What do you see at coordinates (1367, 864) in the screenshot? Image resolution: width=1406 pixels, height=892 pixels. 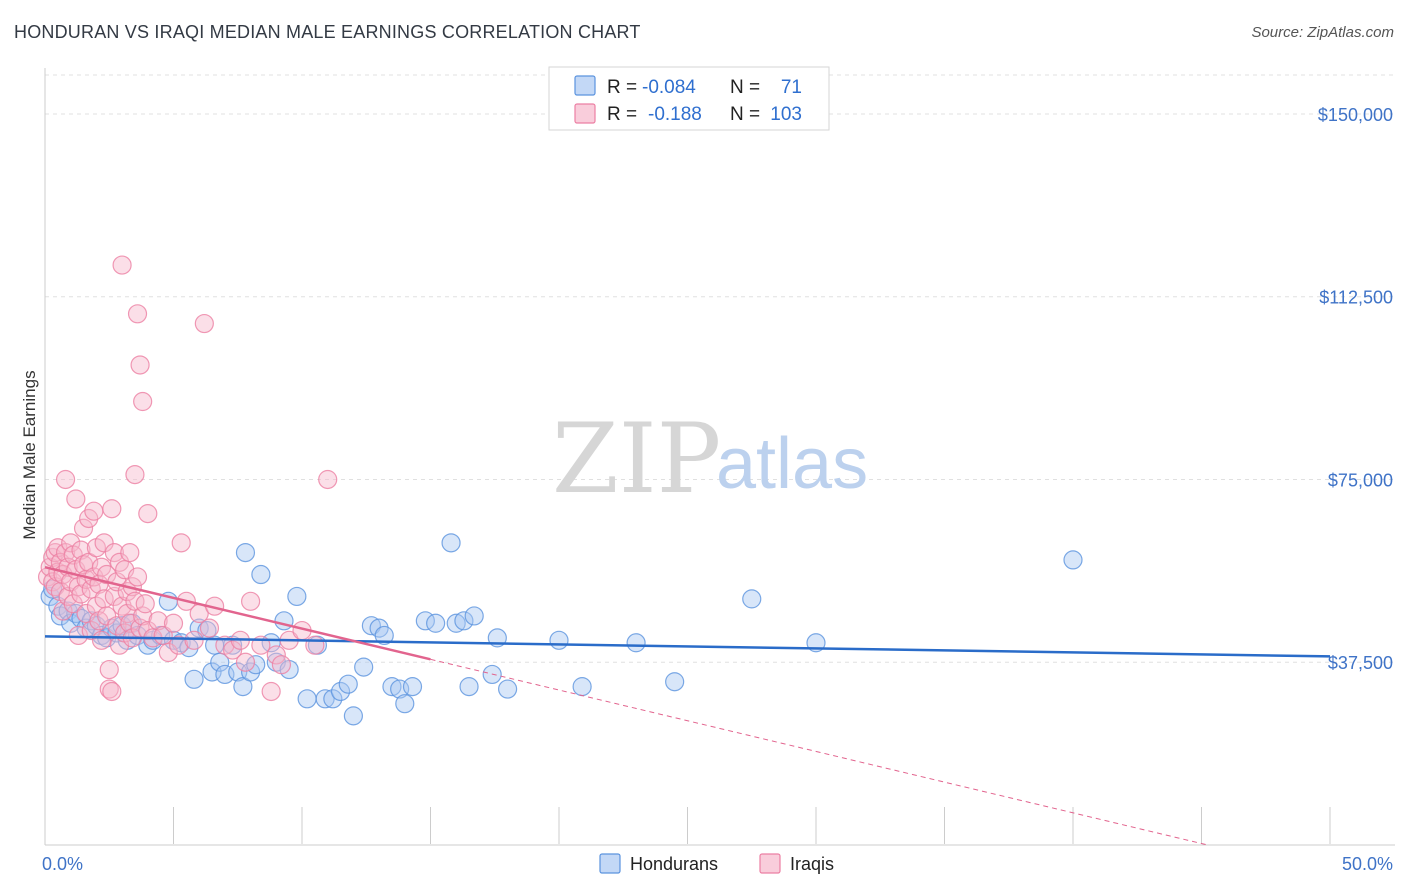 I see `x-tick-label: 50.0%` at bounding box center [1367, 864].